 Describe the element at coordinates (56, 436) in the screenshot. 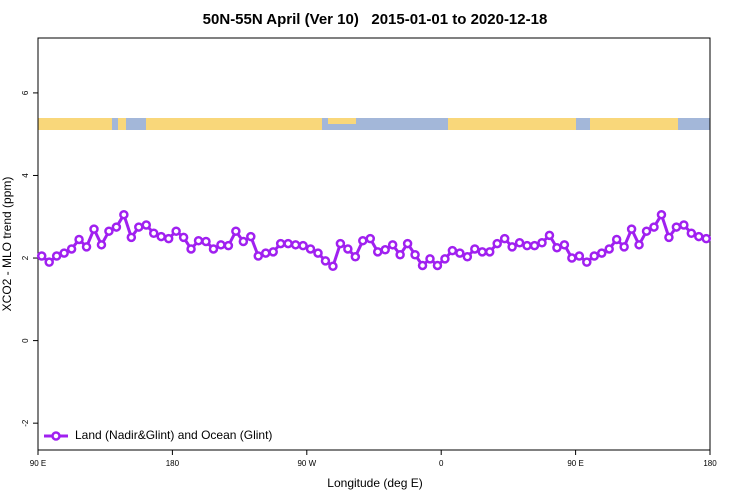

I see `legend-marker` at that location.